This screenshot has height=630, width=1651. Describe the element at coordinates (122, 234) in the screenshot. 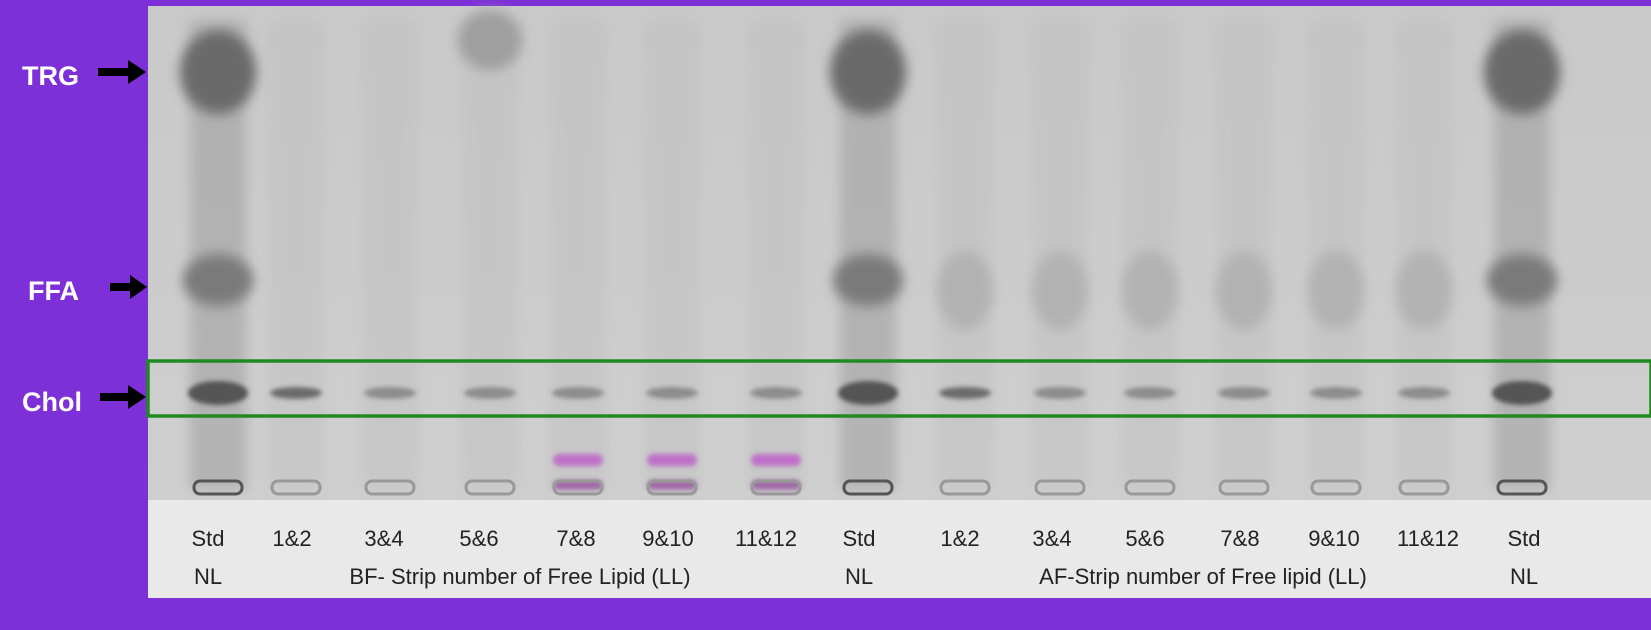

I see `arrows` at that location.